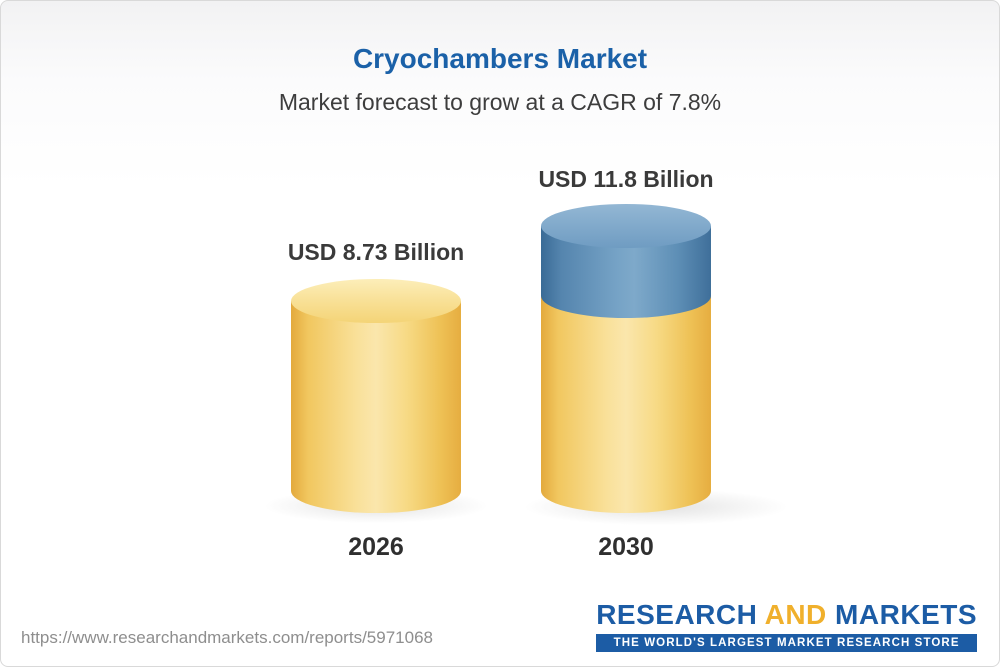  What do you see at coordinates (626, 226) in the screenshot?
I see `bar-2030-top-cap` at bounding box center [626, 226].